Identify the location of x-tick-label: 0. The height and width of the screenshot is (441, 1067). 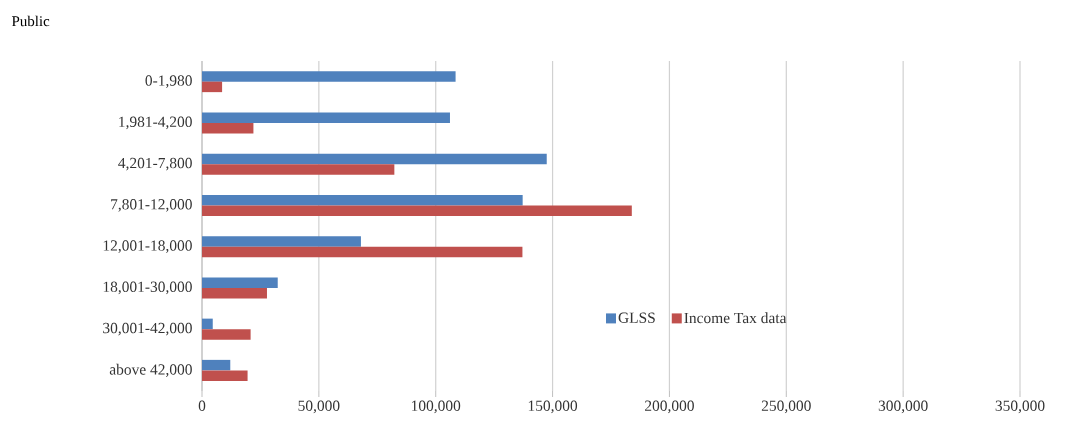
(202, 405).